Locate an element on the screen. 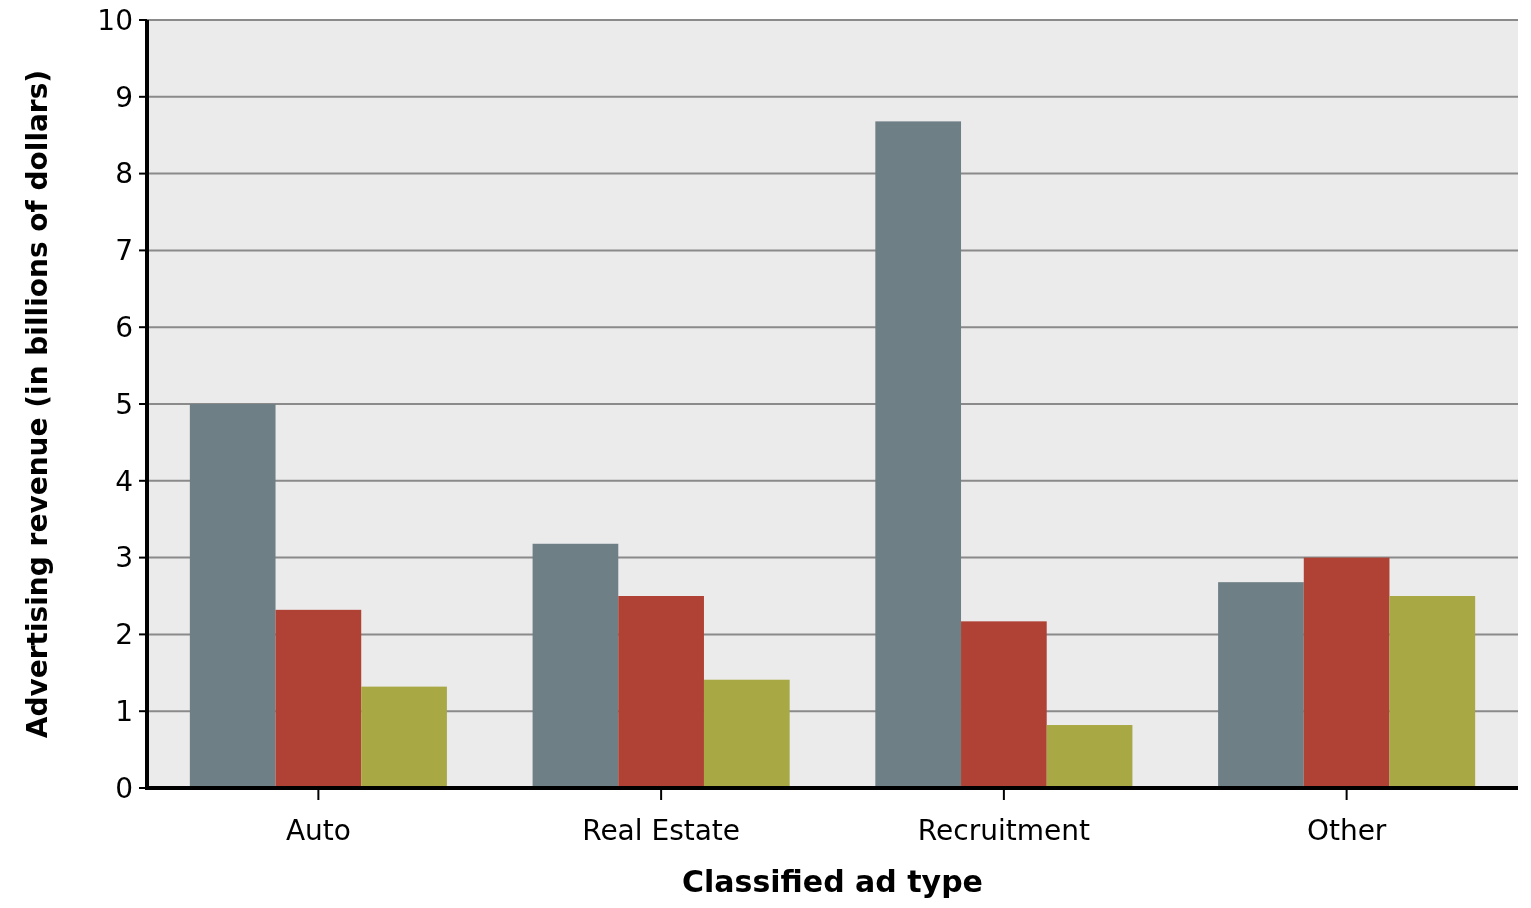 This screenshot has height=908, width=1531. x-tick-label: Auto is located at coordinates (318, 830).